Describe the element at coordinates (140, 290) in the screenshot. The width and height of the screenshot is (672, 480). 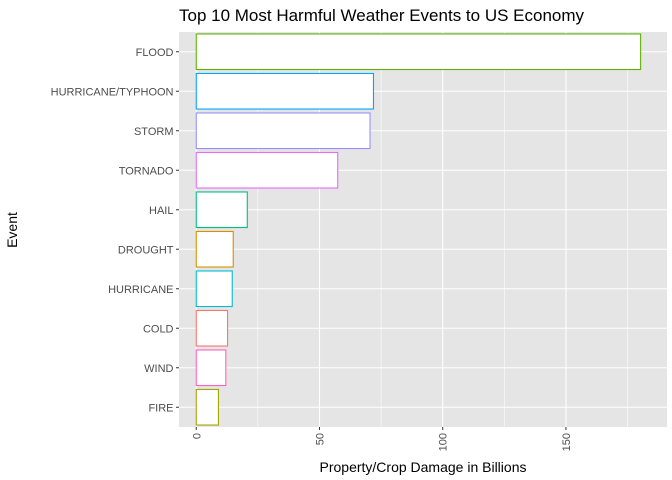
I see `y-tick-label: HURRICANE` at that location.